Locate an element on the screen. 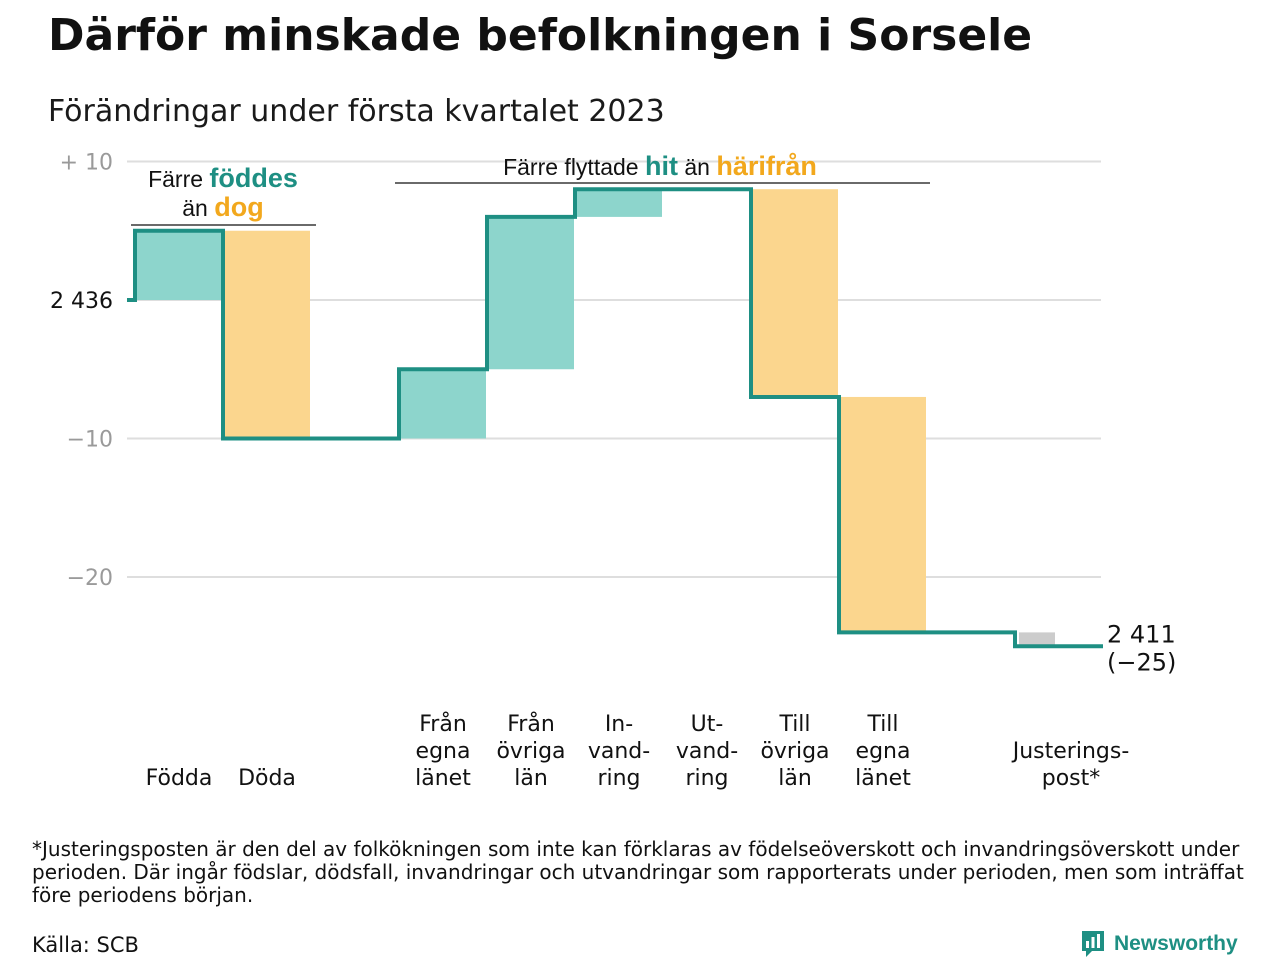 This screenshot has width=1280, height=960. x-category-label: Justerings-post* is located at coordinates (1070, 765).